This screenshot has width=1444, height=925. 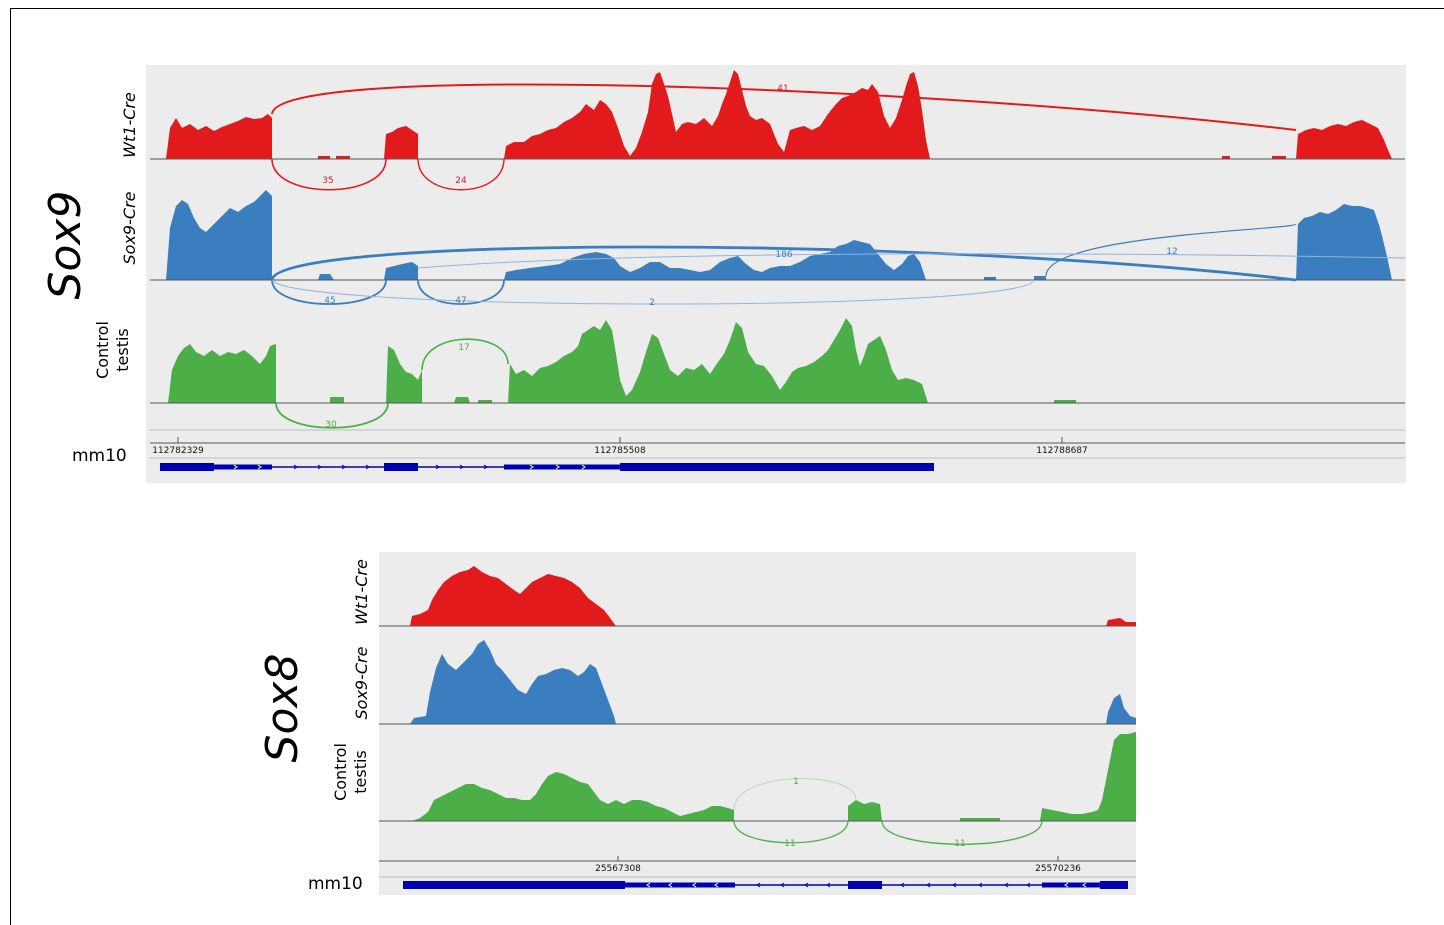 What do you see at coordinates (65, 245) in the screenshot?
I see `sox9-gene-label: Sox9` at bounding box center [65, 245].